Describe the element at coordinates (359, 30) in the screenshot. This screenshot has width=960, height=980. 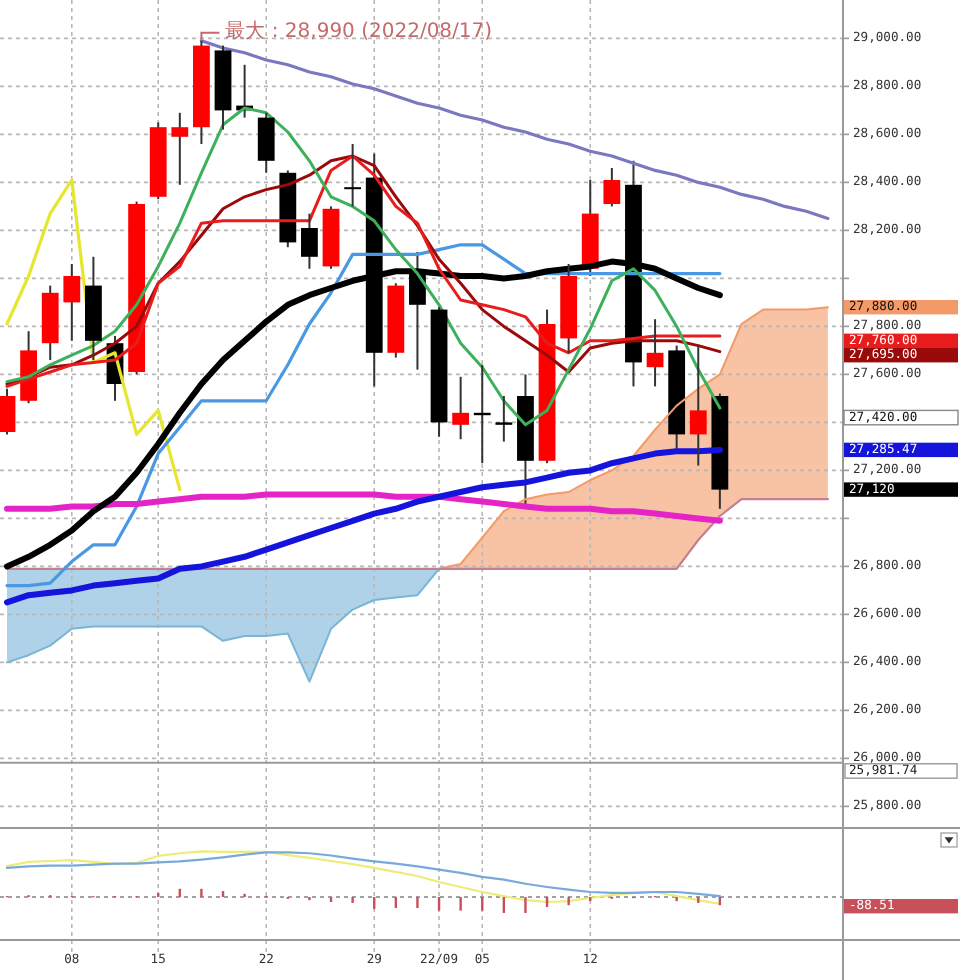
I see `annotation: 最大 : 28,990 (2022/08/17)` at that location.